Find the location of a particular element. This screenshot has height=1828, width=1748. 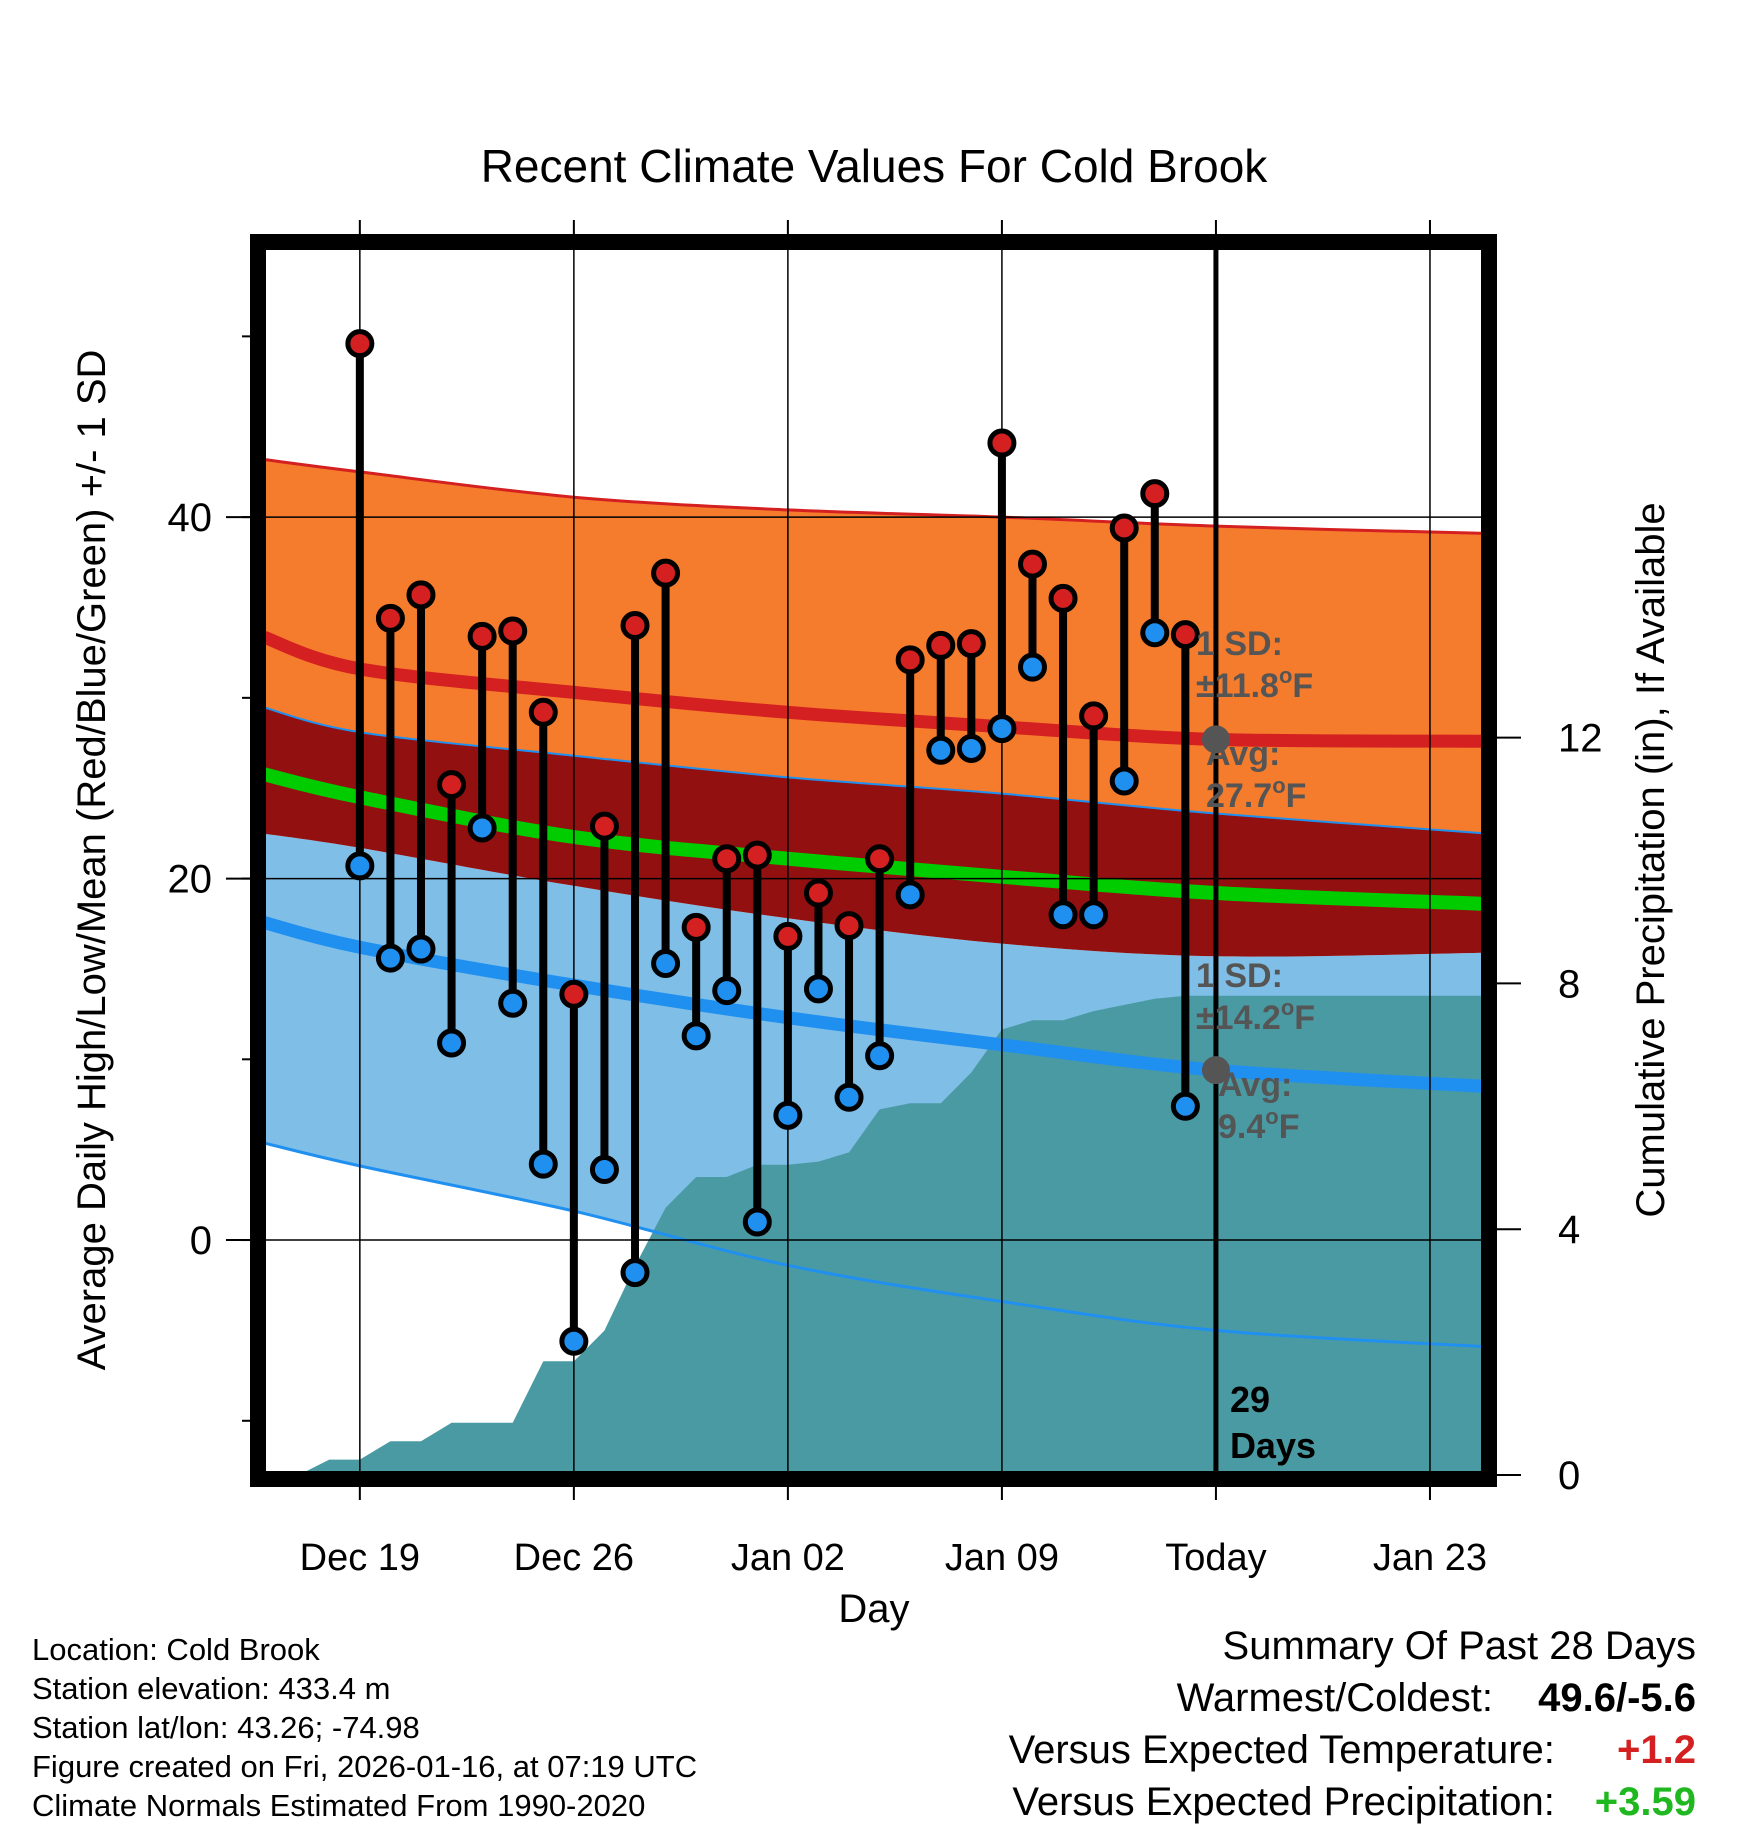

y2-tick-label: 8 is located at coordinates (1569, 984).